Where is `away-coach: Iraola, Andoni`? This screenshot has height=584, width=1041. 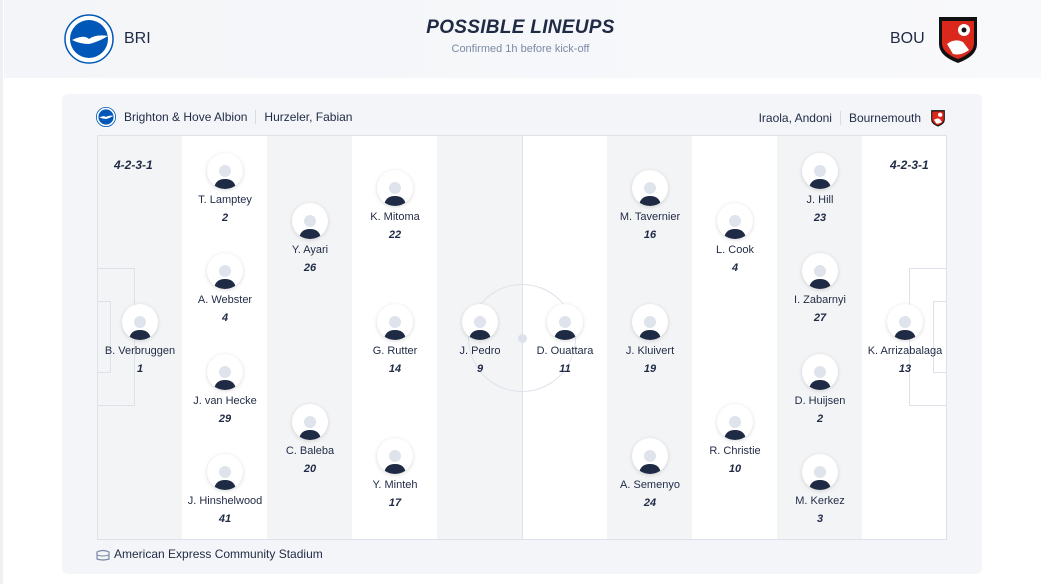
away-coach: Iraola, Andoni is located at coordinates (795, 118).